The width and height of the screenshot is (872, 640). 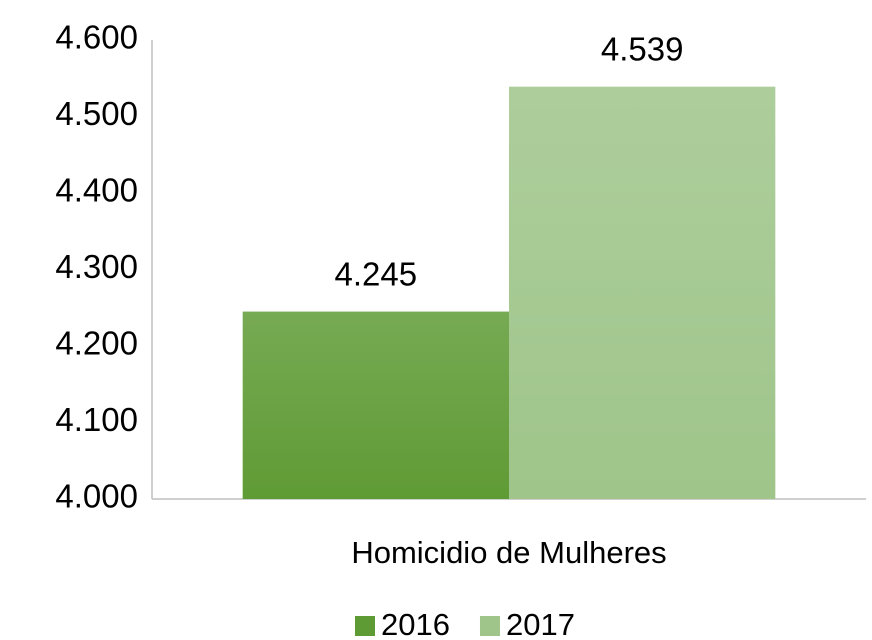 What do you see at coordinates (96, 37) in the screenshot?
I see `y-tick-label: 4.600` at bounding box center [96, 37].